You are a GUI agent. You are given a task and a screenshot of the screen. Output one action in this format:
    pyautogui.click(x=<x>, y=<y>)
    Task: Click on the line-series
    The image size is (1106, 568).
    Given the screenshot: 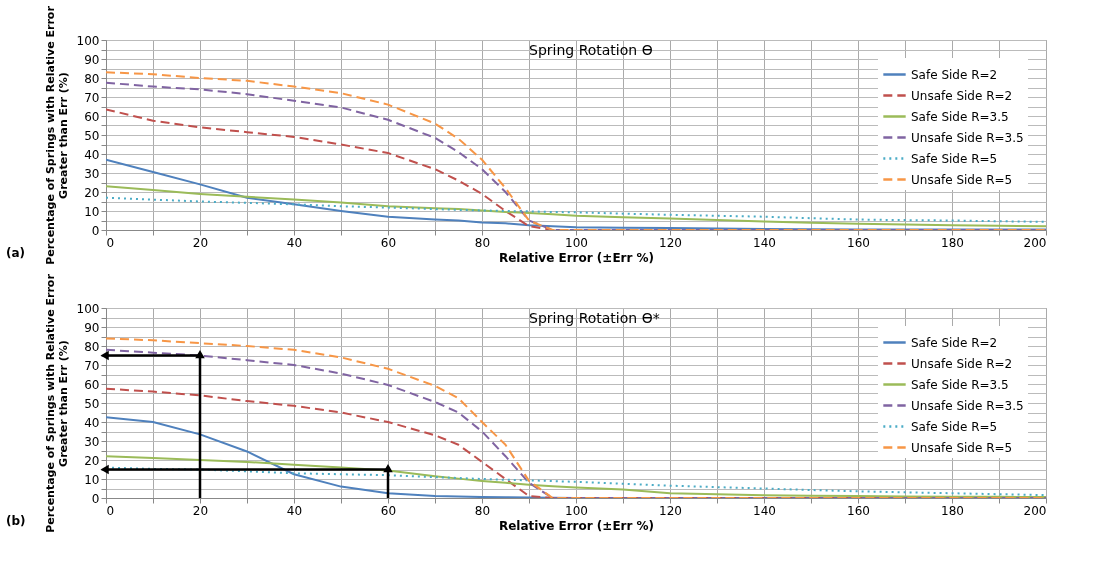 What is the action you would take?
    pyautogui.click(x=576, y=209)
    